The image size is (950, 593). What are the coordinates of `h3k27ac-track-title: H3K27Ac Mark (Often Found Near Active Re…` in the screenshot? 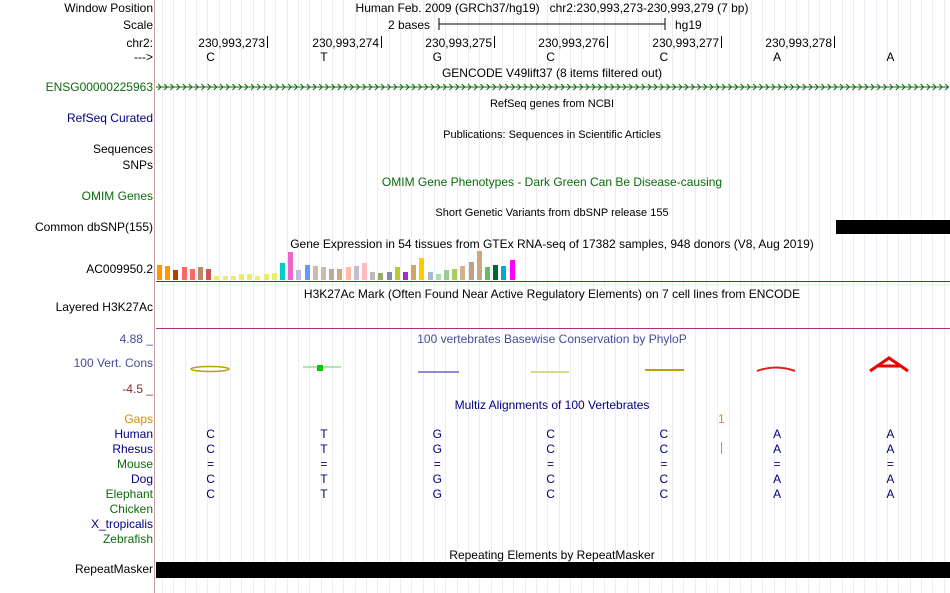 It's located at (552, 294).